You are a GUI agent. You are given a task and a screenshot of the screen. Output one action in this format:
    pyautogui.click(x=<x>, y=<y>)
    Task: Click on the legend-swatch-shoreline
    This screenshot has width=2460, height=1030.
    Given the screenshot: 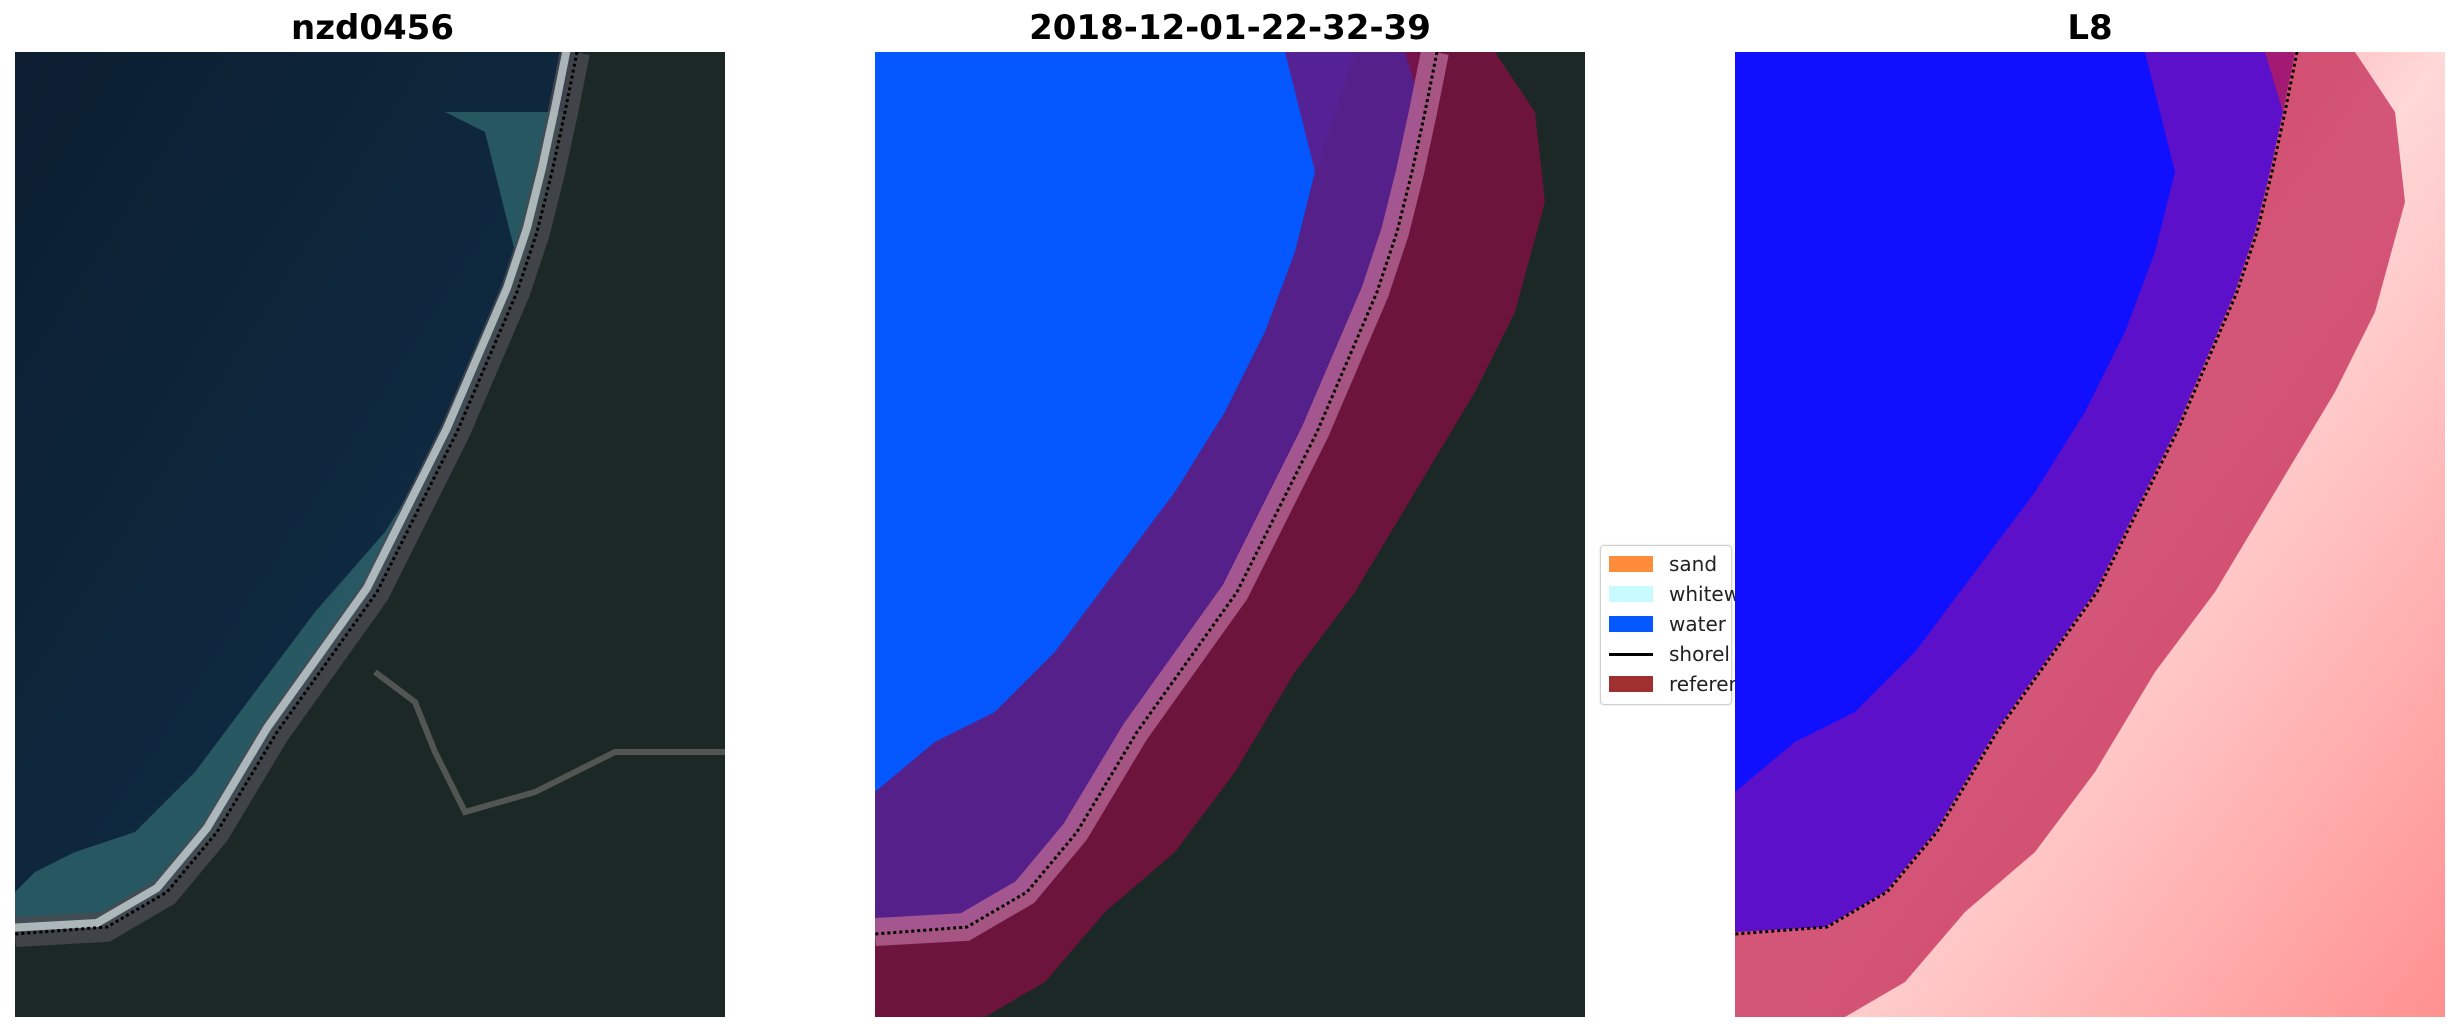 What is the action you would take?
    pyautogui.click(x=1631, y=654)
    